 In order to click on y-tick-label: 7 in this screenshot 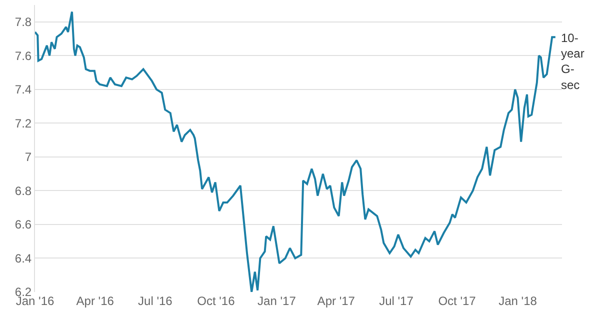, I will do `click(28, 157)`.